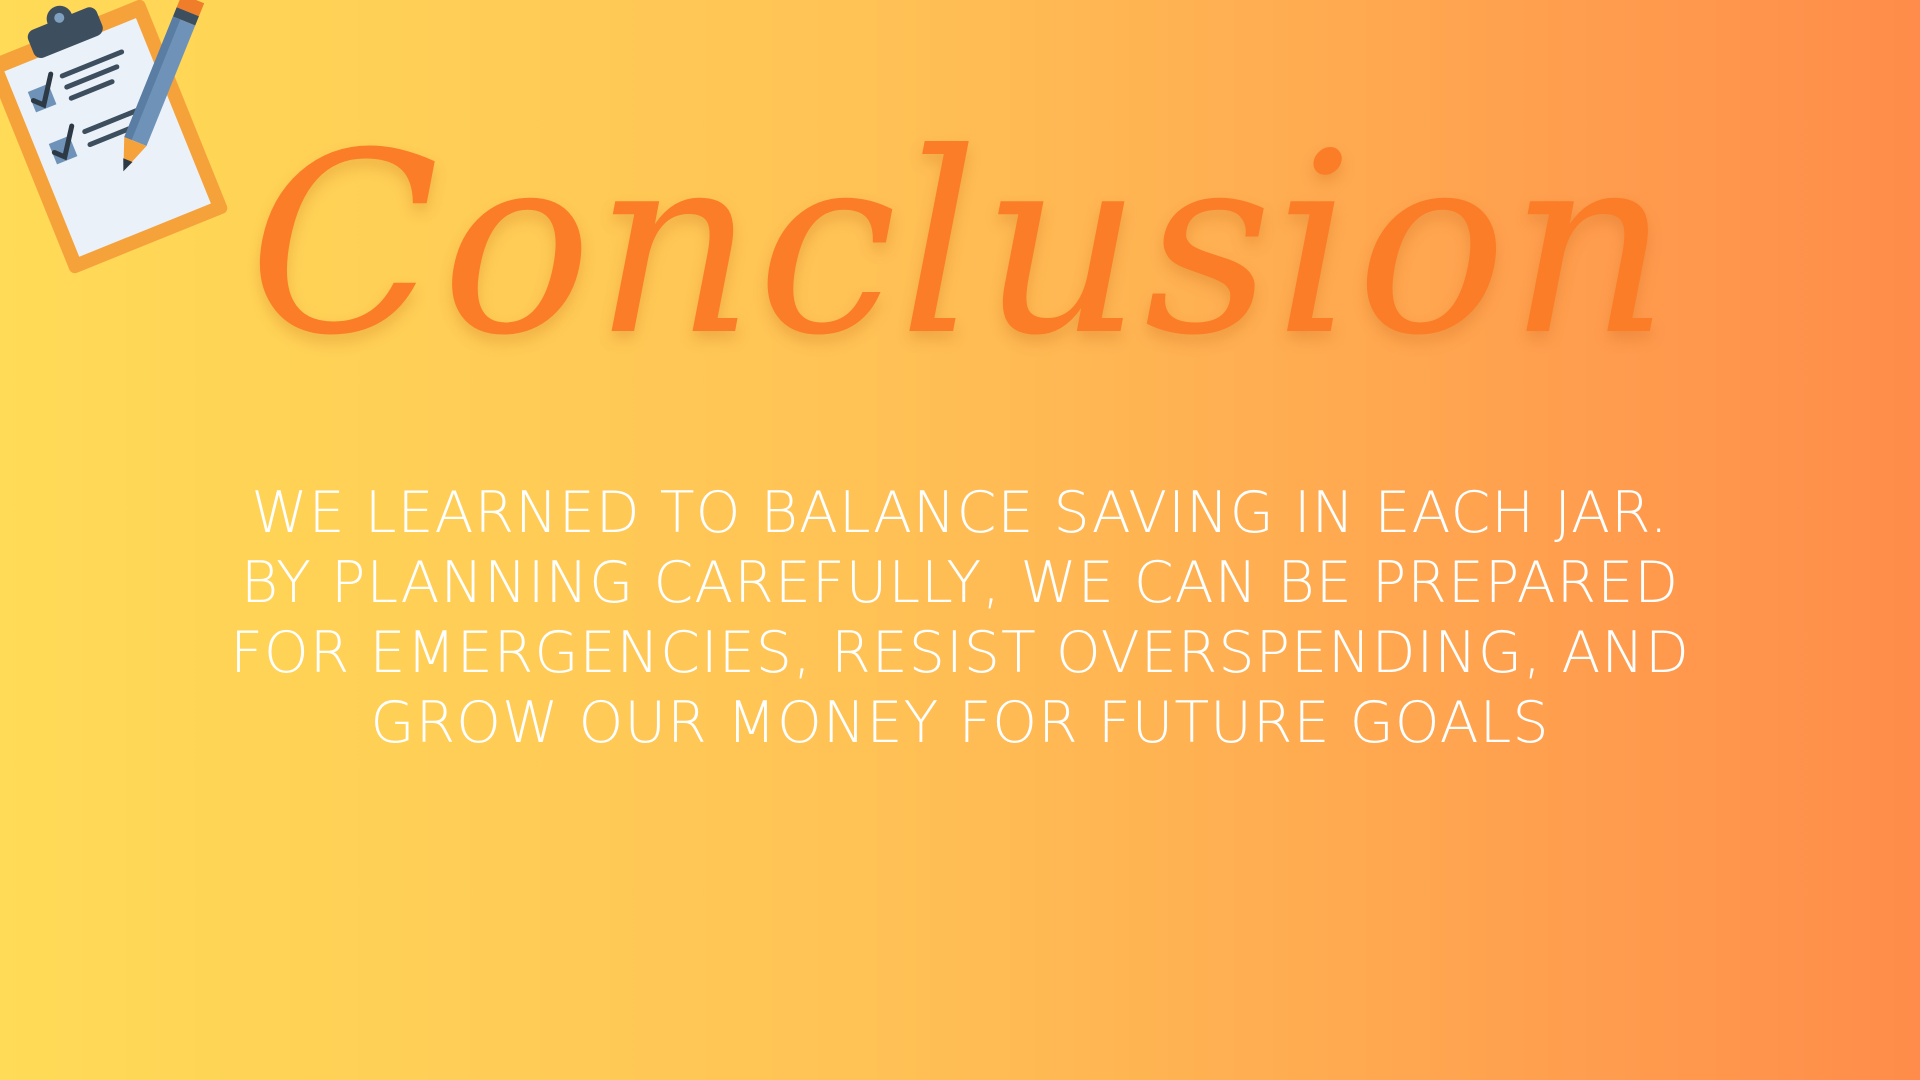  What do you see at coordinates (960, 723) in the screenshot?
I see `body-line-4: GROW OUR MONEY FOR FUTURE GOALS` at bounding box center [960, 723].